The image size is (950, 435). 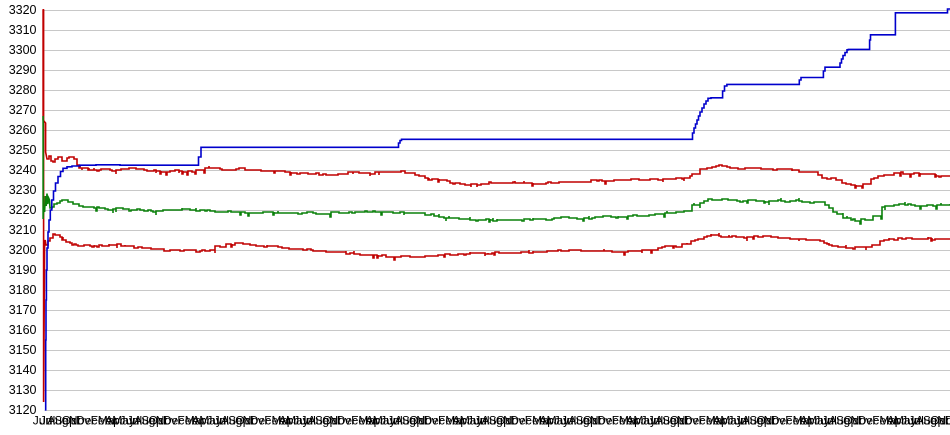 What do you see at coordinates (23, 390) in the screenshot?
I see `svg-text: 3130` at bounding box center [23, 390].